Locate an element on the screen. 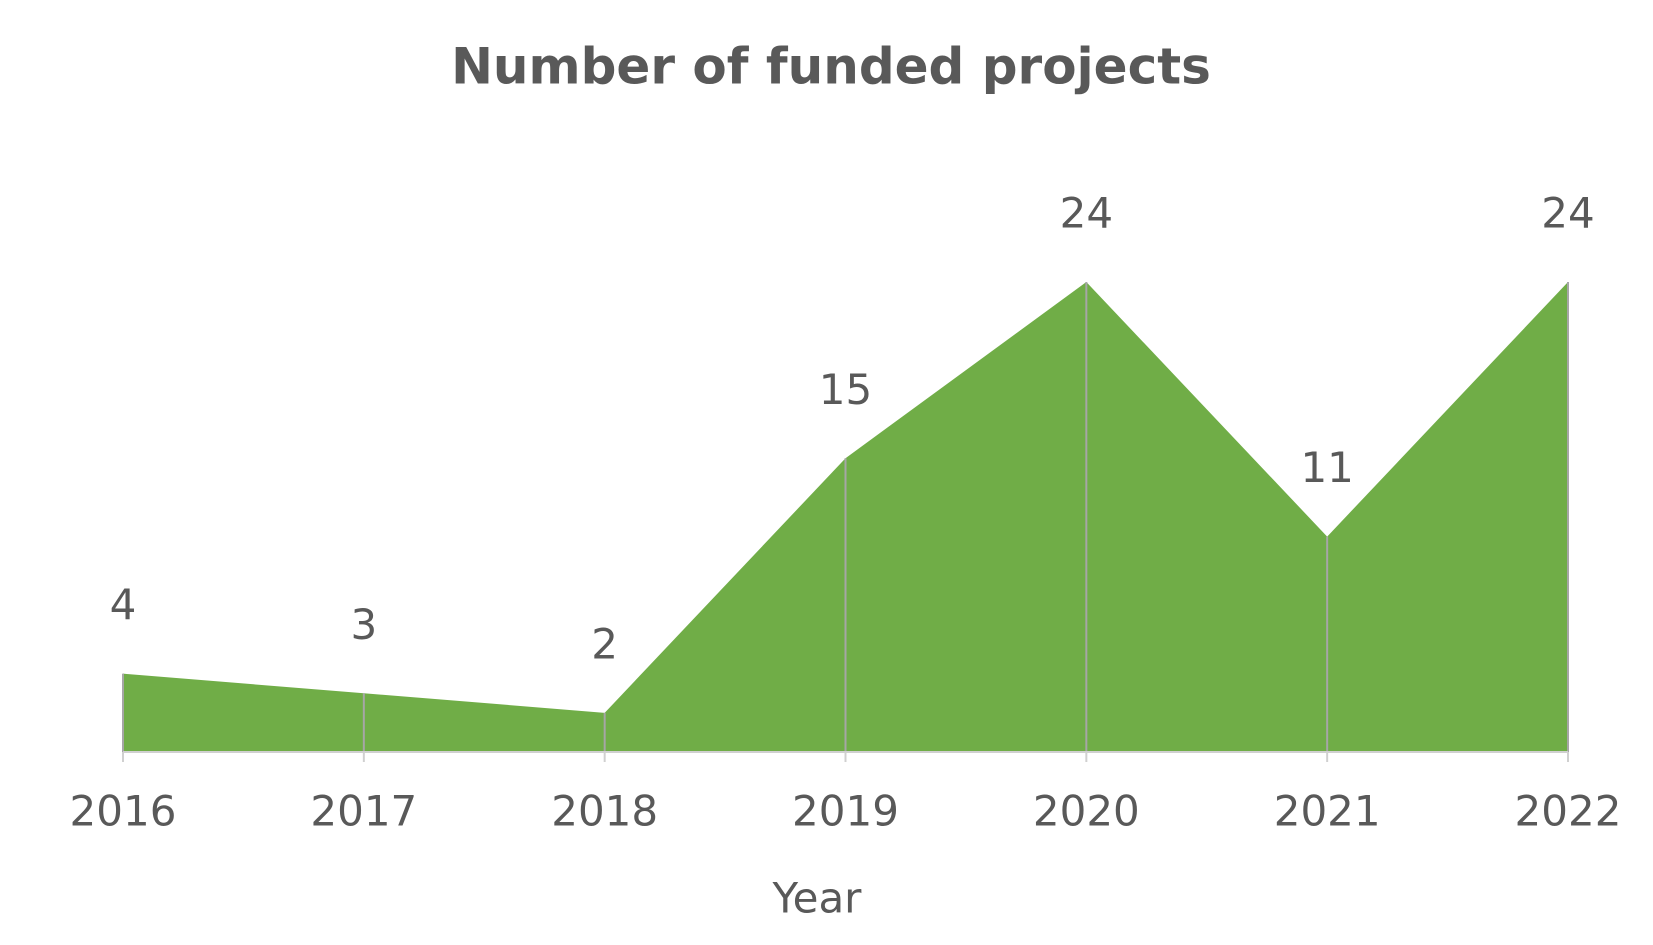 The height and width of the screenshot is (945, 1653). chart-title: Number of funded projects is located at coordinates (831, 67).